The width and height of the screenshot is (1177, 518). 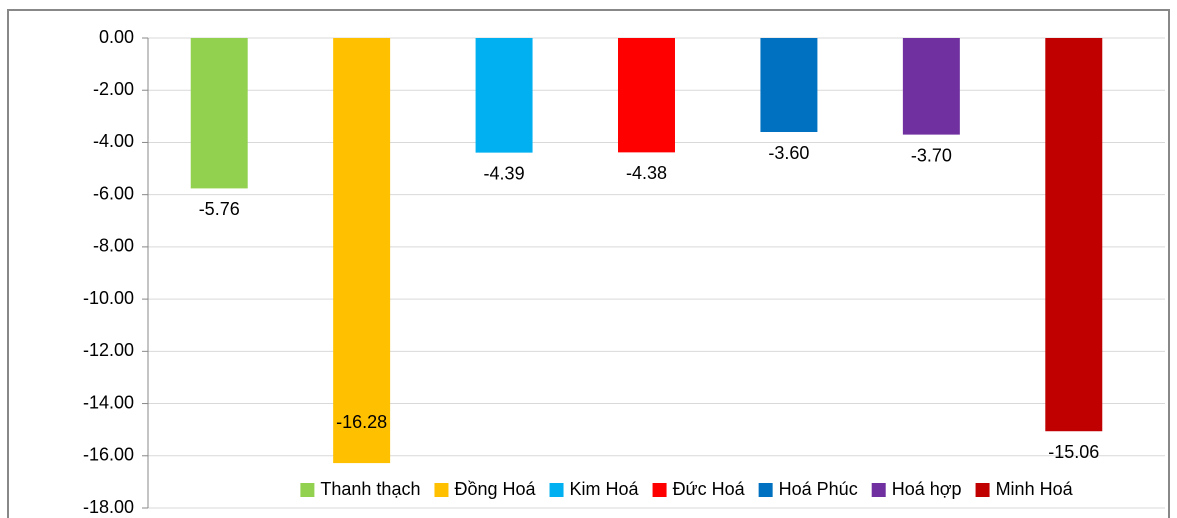 I want to click on data-label: -3.60, so click(x=788, y=153).